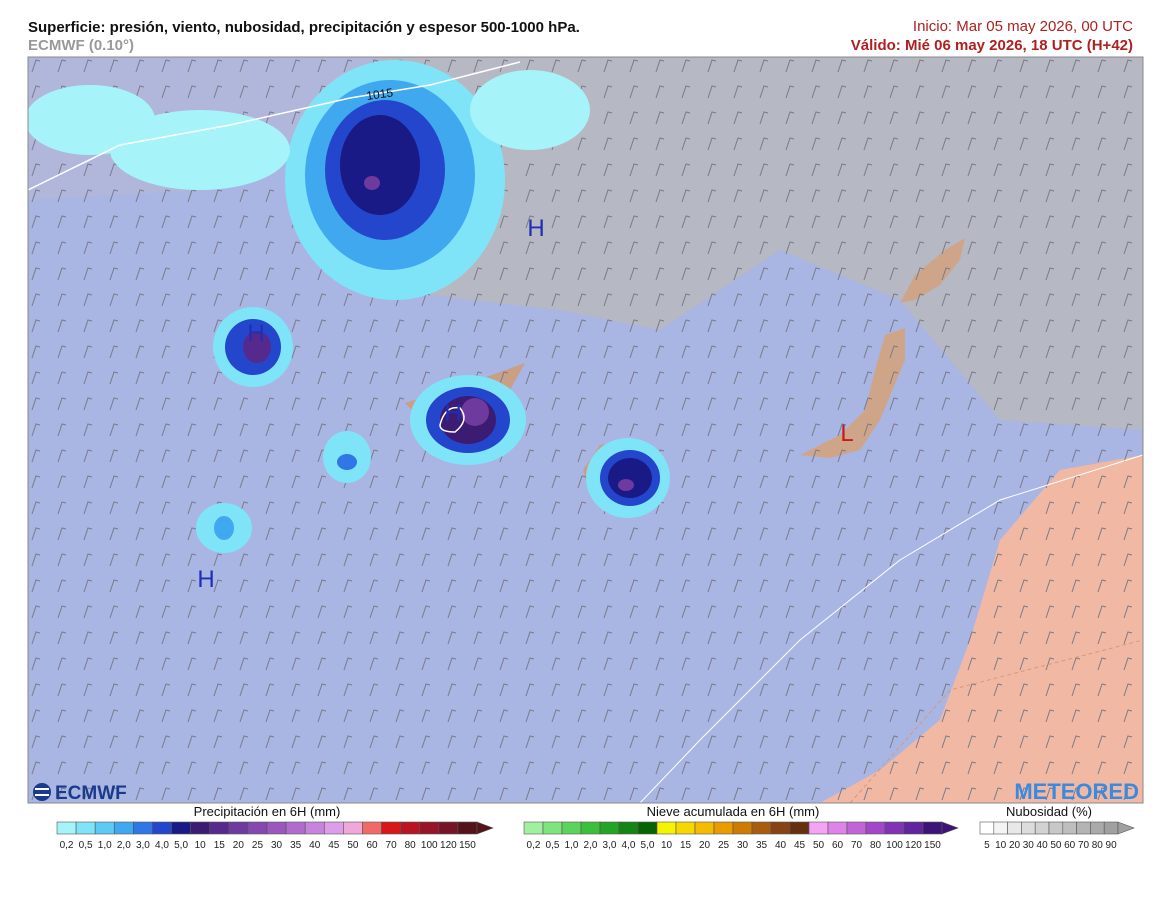  Describe the element at coordinates (733, 811) in the screenshot. I see `legend-title: Nieve acumulada en 6H (mm)` at that location.